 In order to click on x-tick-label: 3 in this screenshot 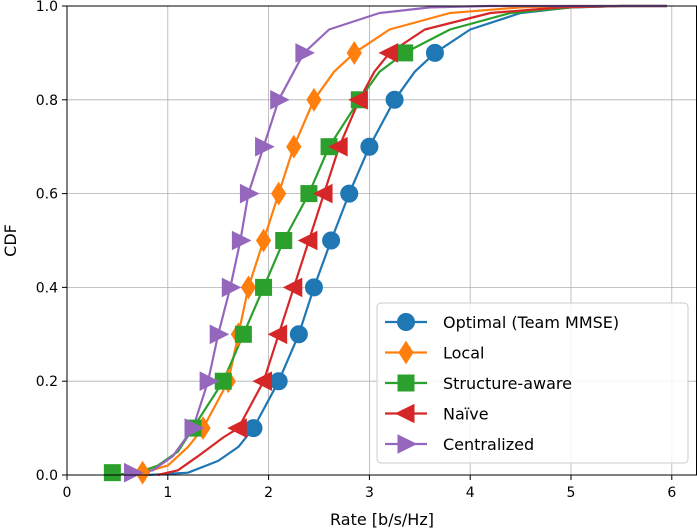, I will do `click(369, 493)`.